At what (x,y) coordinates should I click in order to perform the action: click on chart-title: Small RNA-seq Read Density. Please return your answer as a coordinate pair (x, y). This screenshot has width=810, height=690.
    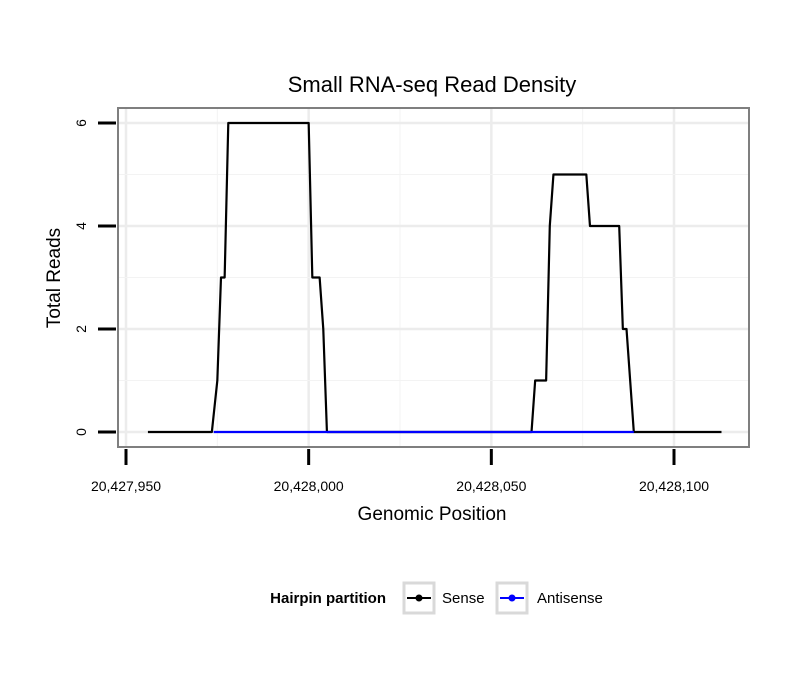
    Looking at the image, I should click on (432, 84).